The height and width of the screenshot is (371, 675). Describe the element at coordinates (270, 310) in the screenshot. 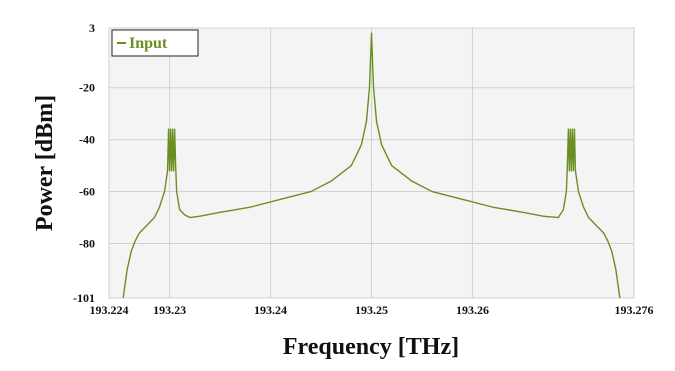

I see `x-tick-label: 193.24` at that location.